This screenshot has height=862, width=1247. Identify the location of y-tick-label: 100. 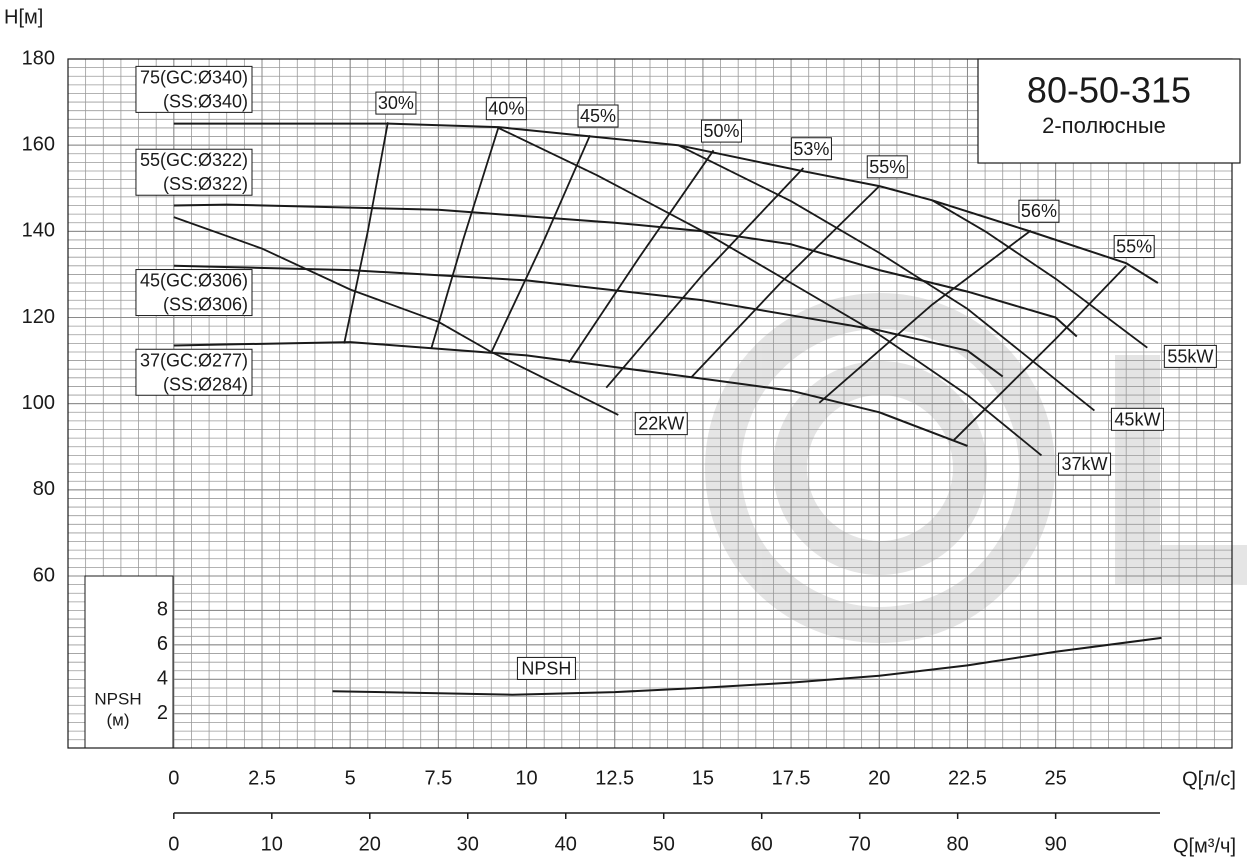
(38, 403).